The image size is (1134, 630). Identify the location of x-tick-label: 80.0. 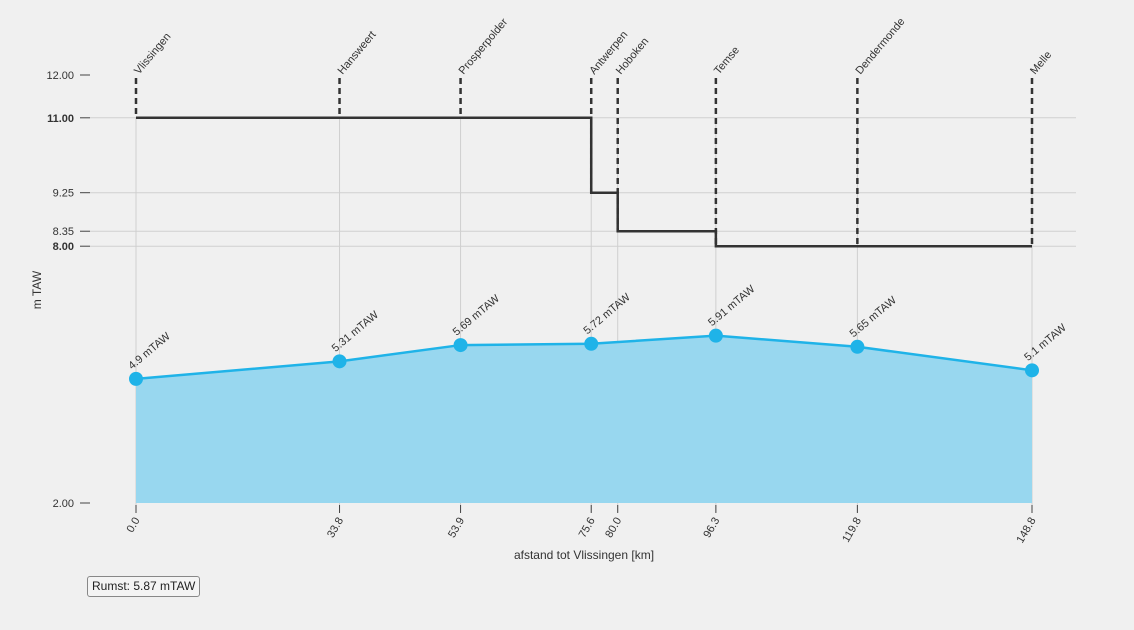
(613, 528).